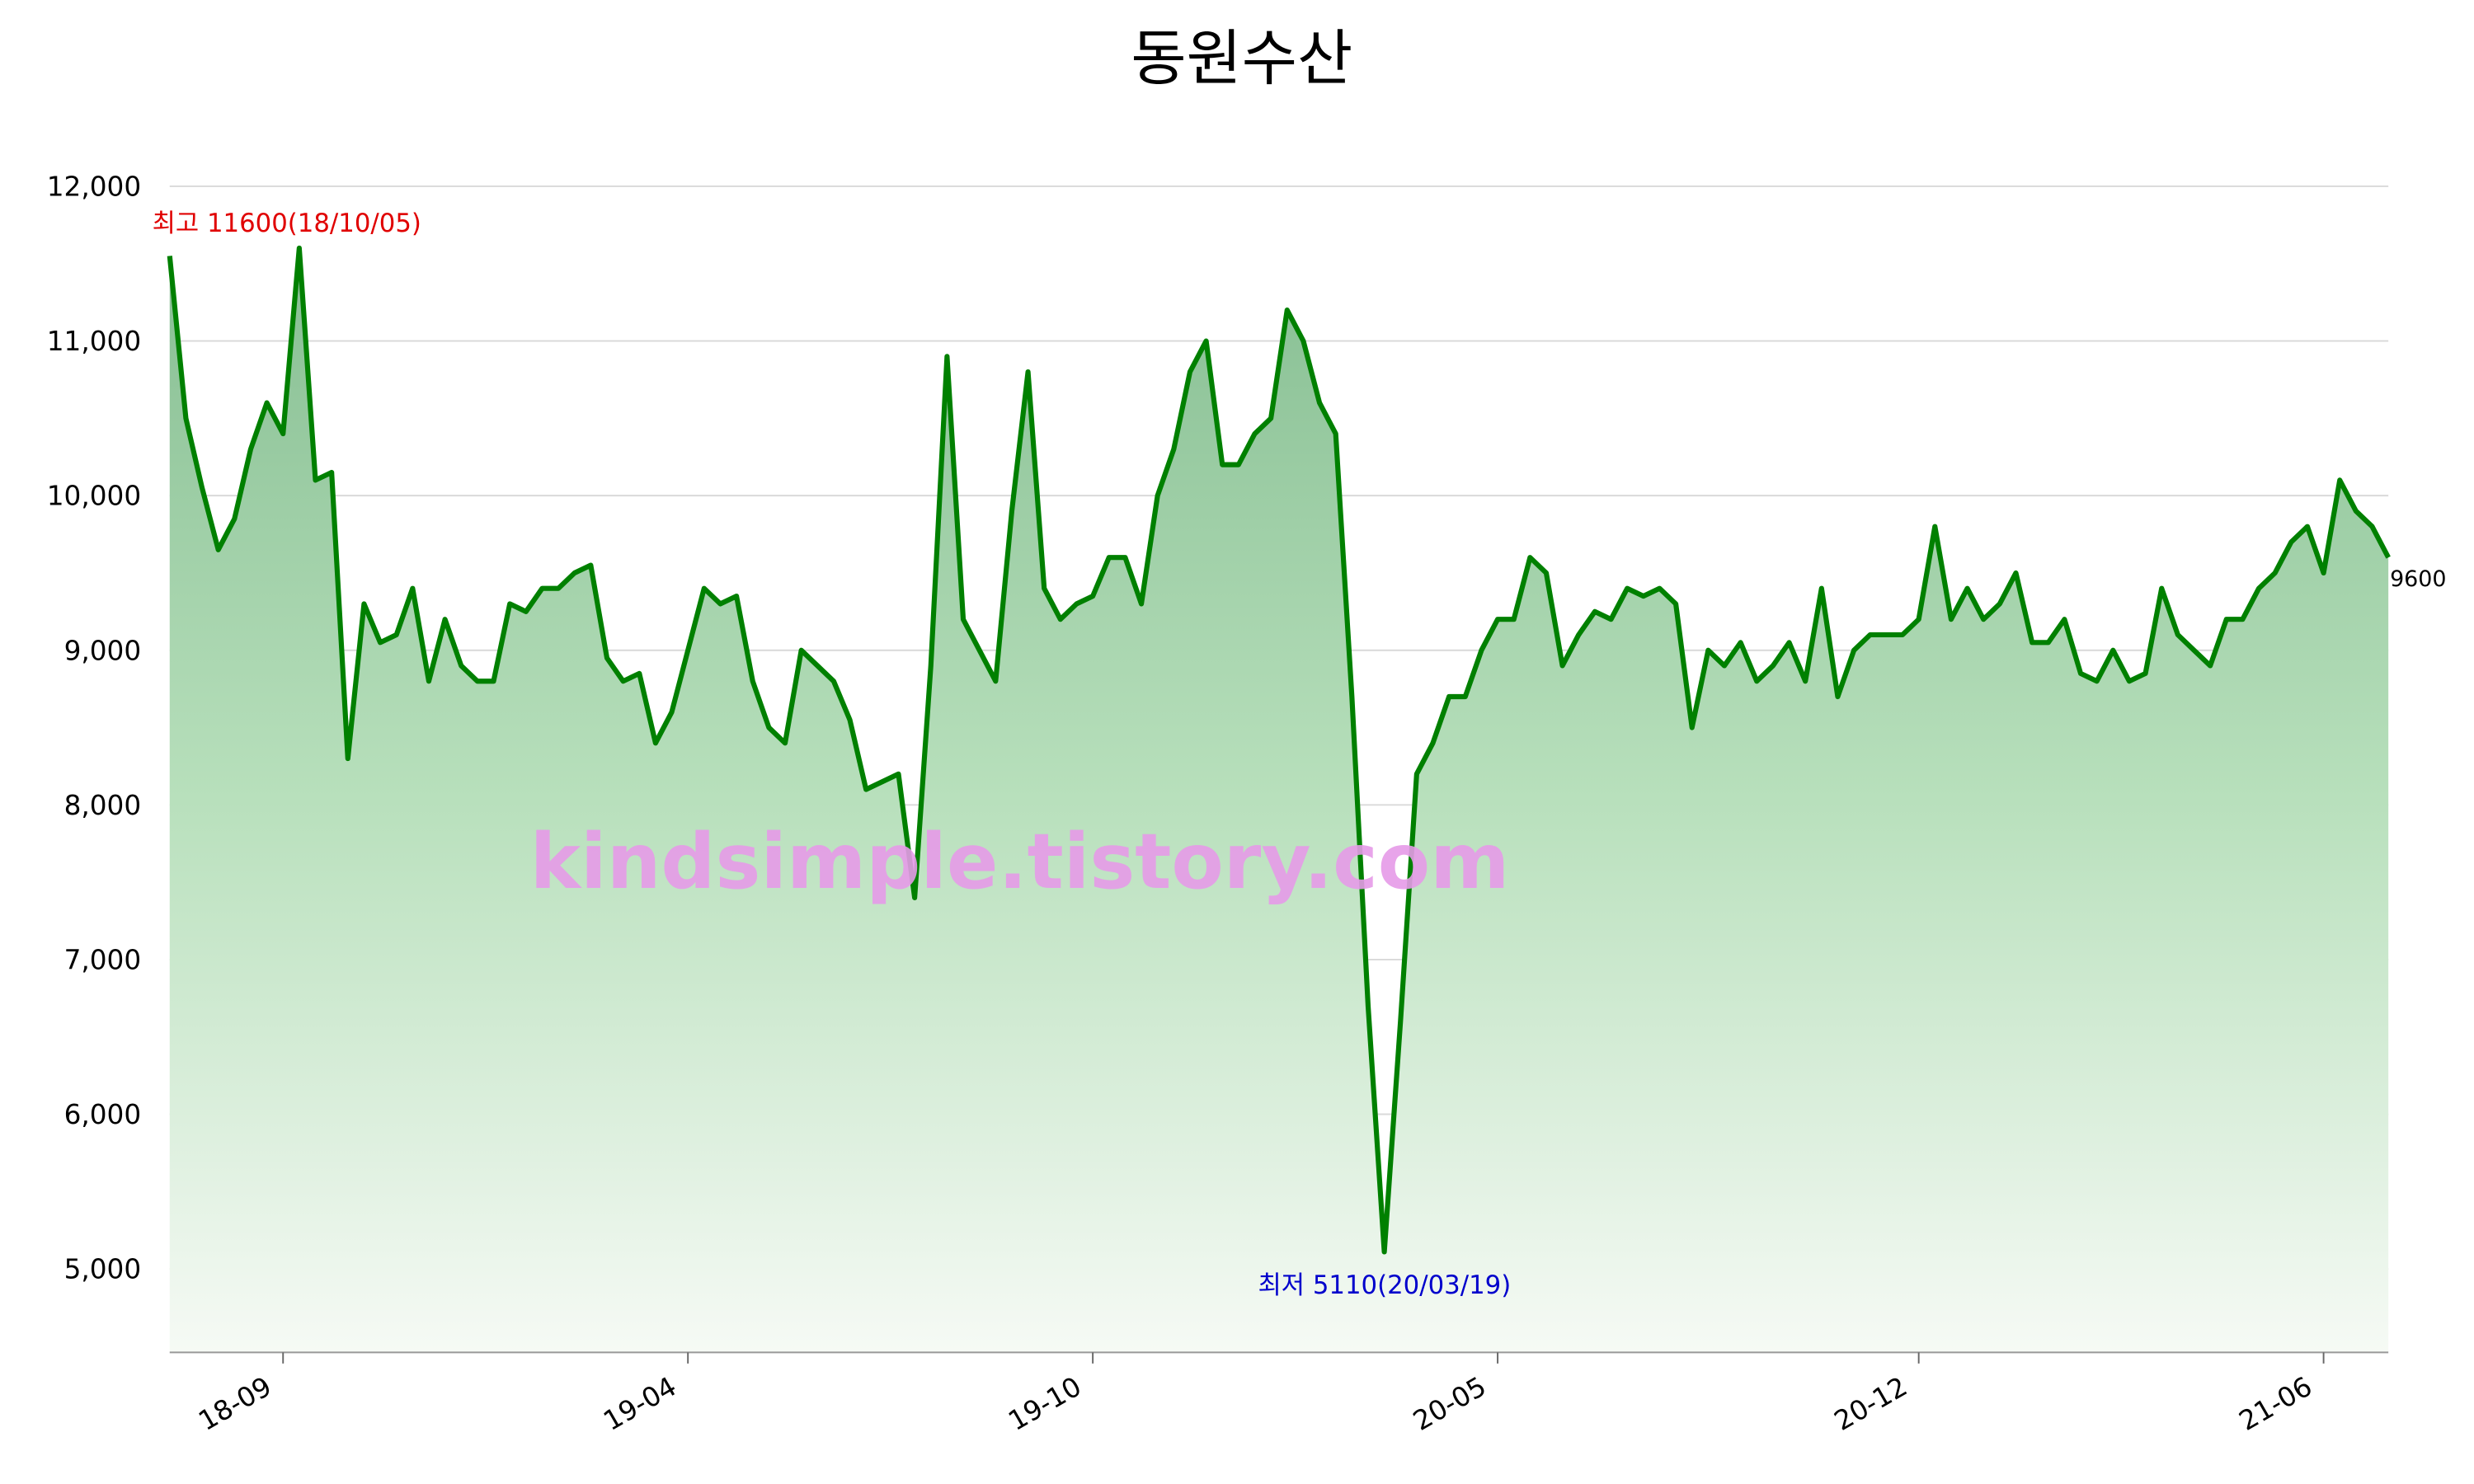  I want to click on y-tick-label: 12,000, so click(94, 187).